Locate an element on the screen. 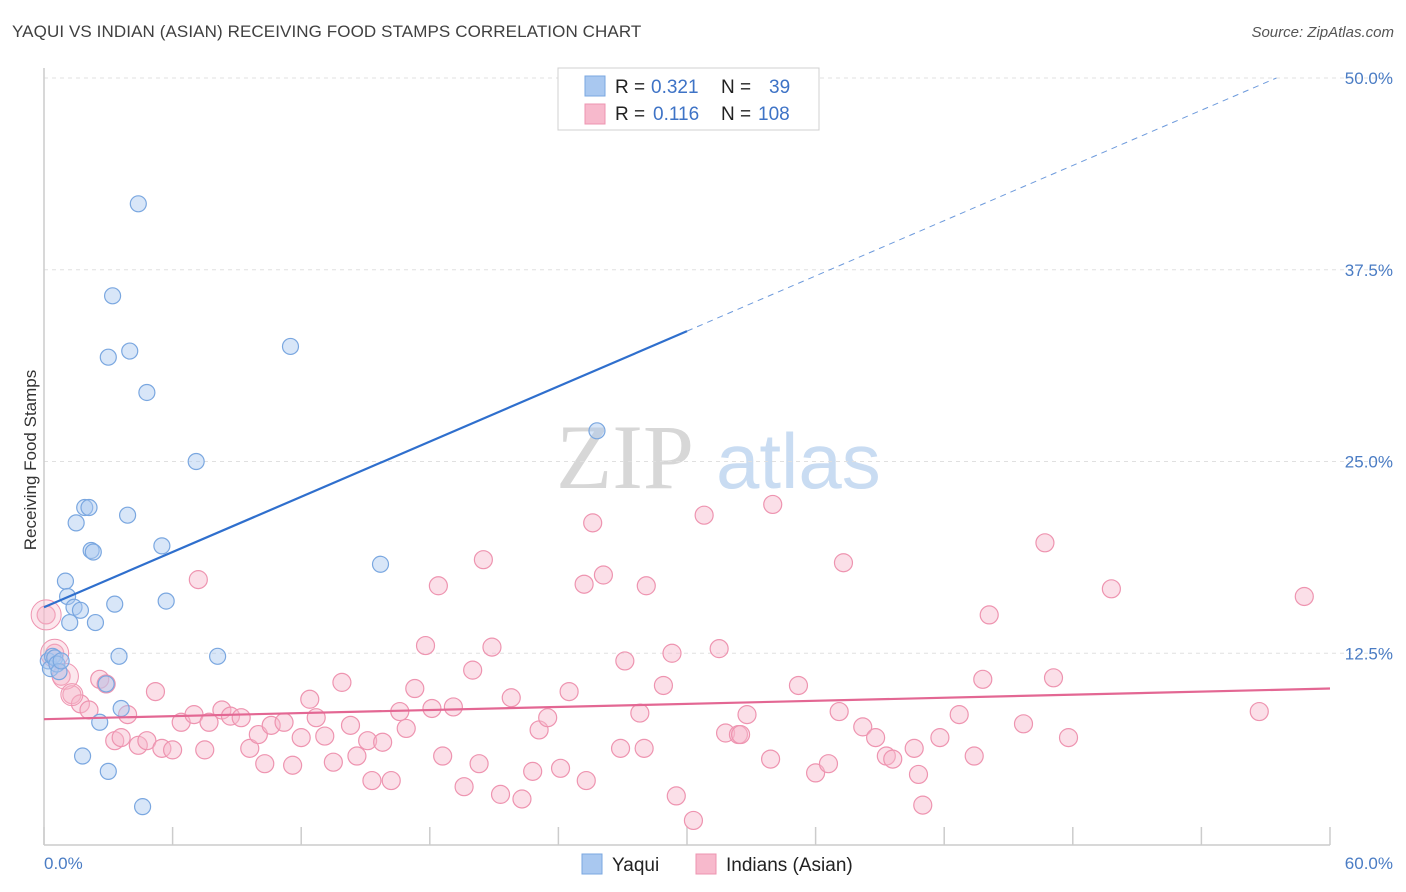 This screenshot has width=1406, height=892. y-axis-label: Receiving Food Stamps is located at coordinates (30, 460).